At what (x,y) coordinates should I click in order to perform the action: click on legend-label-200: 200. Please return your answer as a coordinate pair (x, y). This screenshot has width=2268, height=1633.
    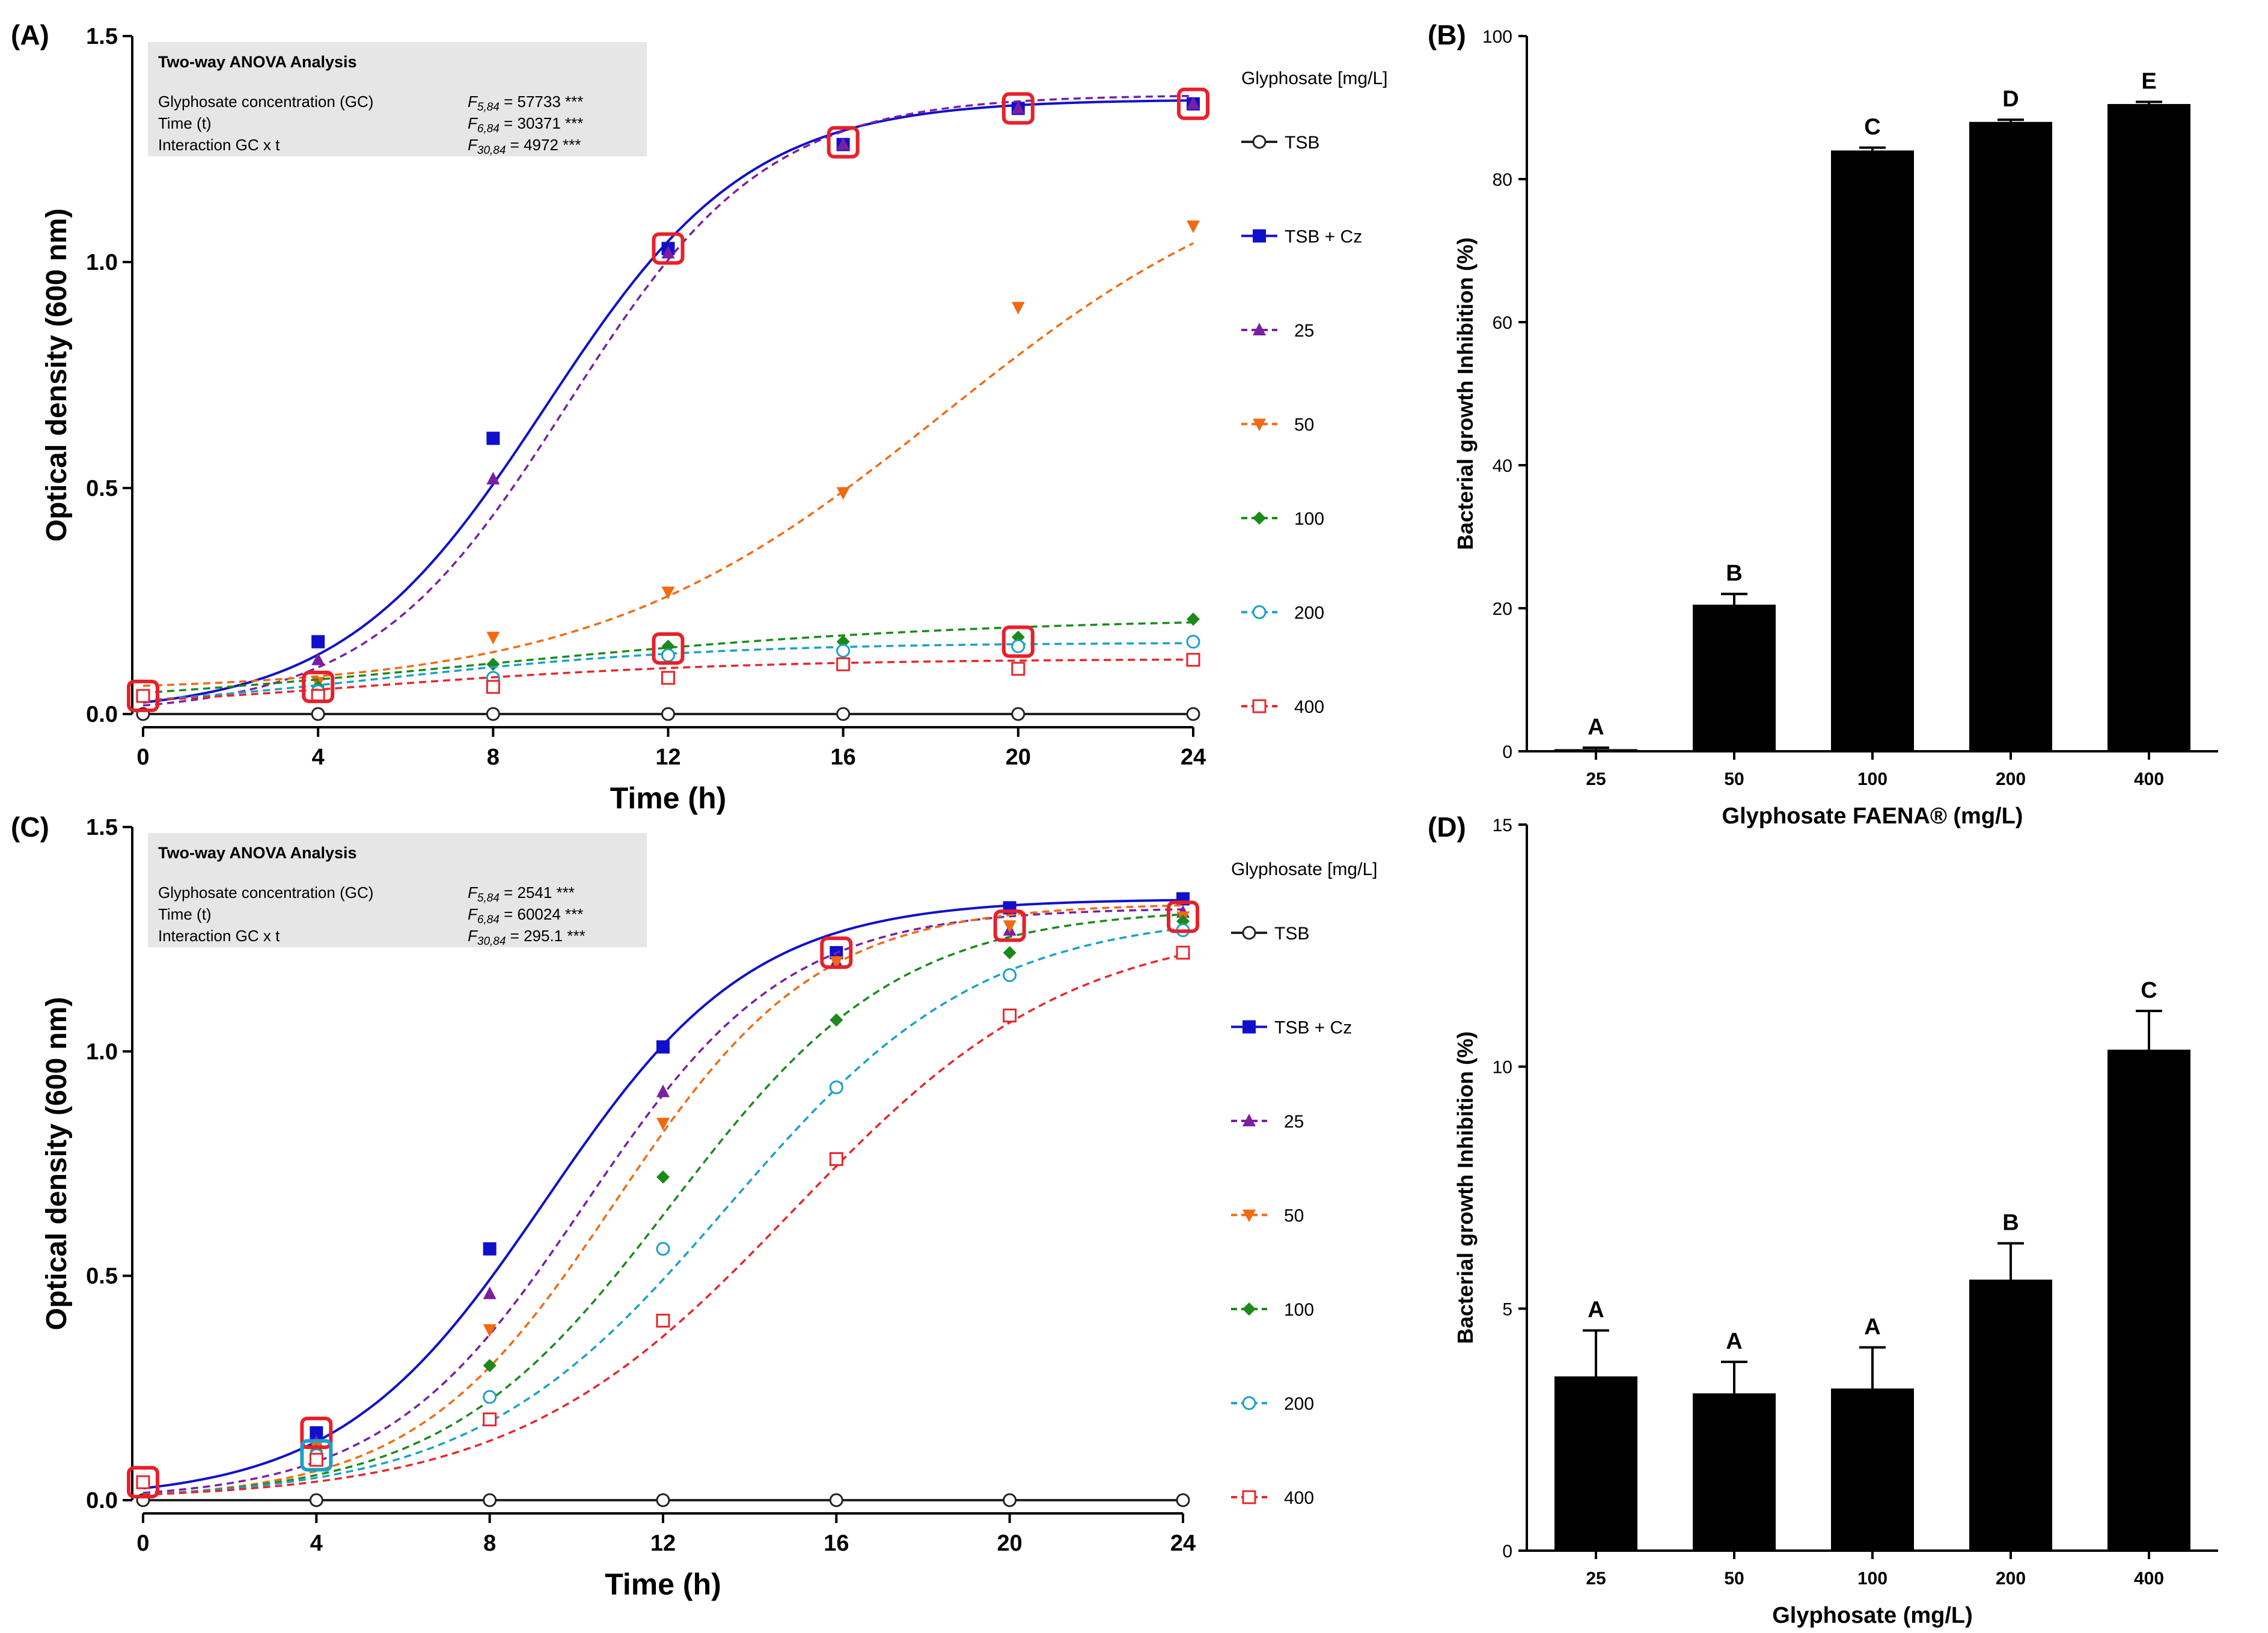
    Looking at the image, I should click on (1299, 1404).